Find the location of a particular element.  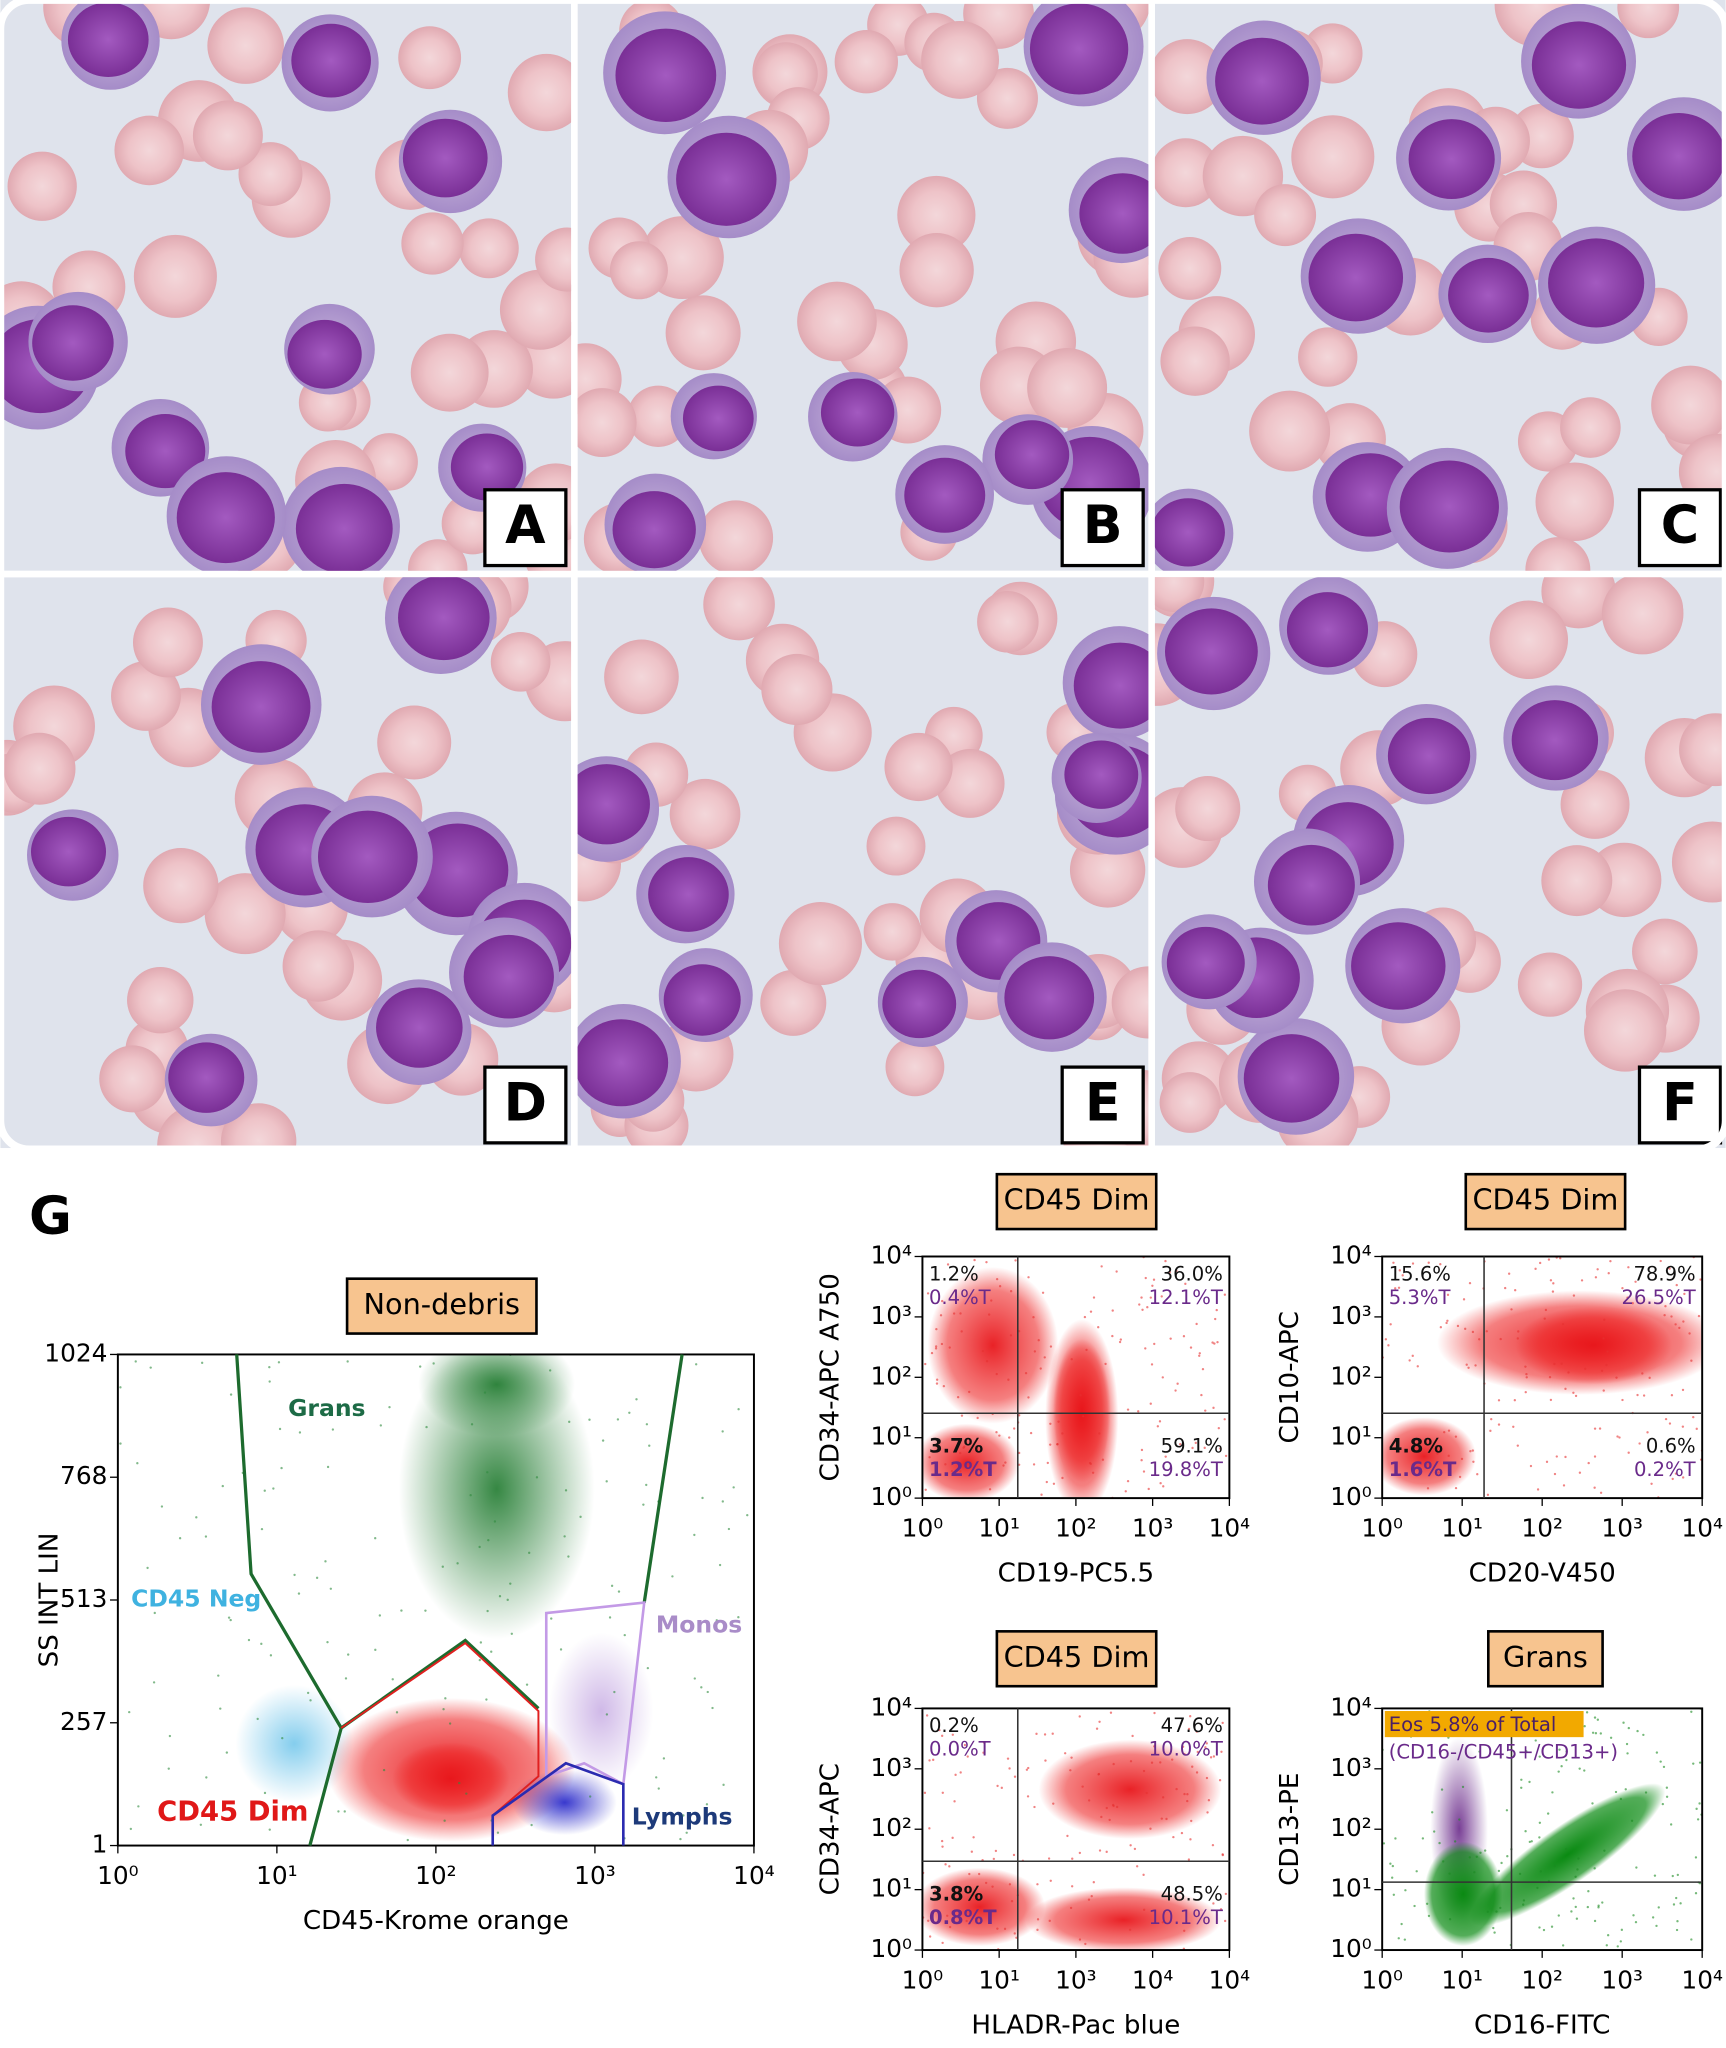

y-axis-label: CD13-PE is located at coordinates (1290, 1829).